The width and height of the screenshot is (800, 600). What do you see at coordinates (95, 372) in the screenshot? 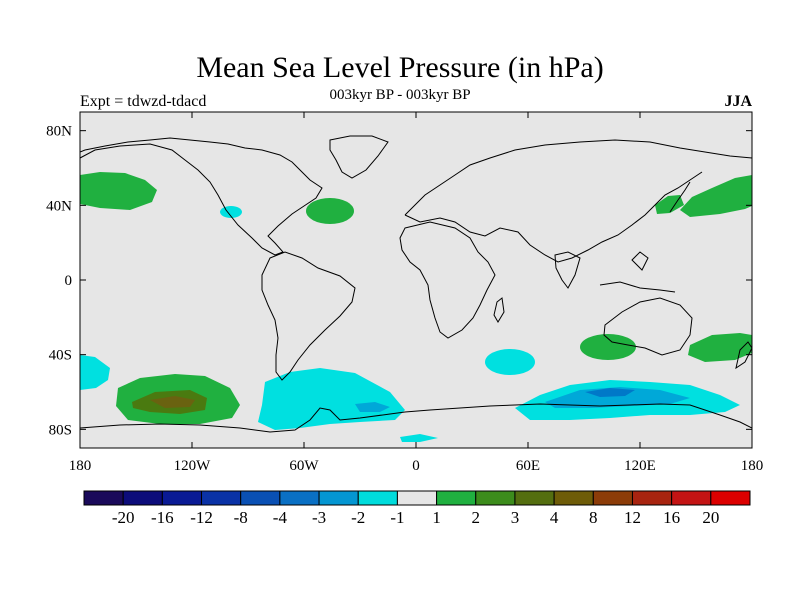
I see `anomaly-southeast-pacific-coast` at bounding box center [95, 372].